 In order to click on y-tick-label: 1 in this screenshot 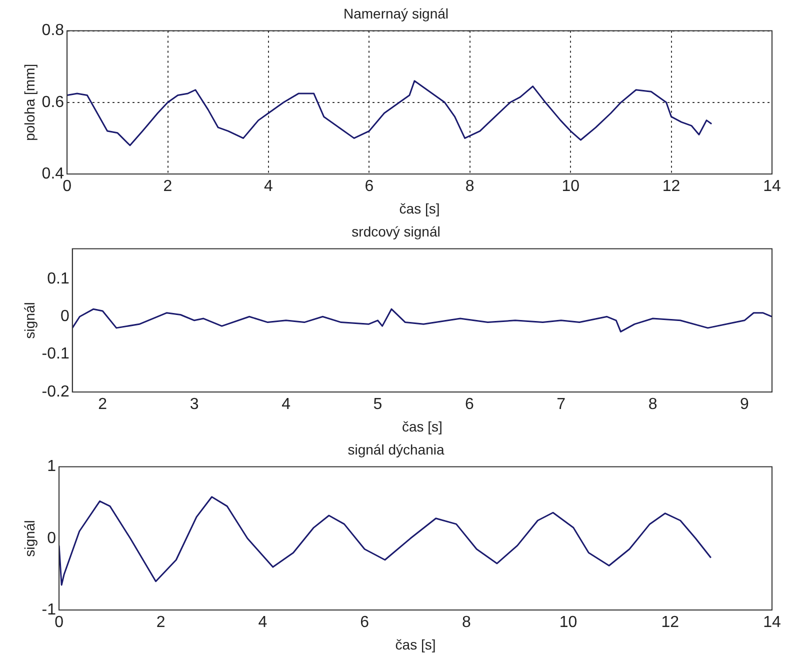, I will do `click(51, 467)`.